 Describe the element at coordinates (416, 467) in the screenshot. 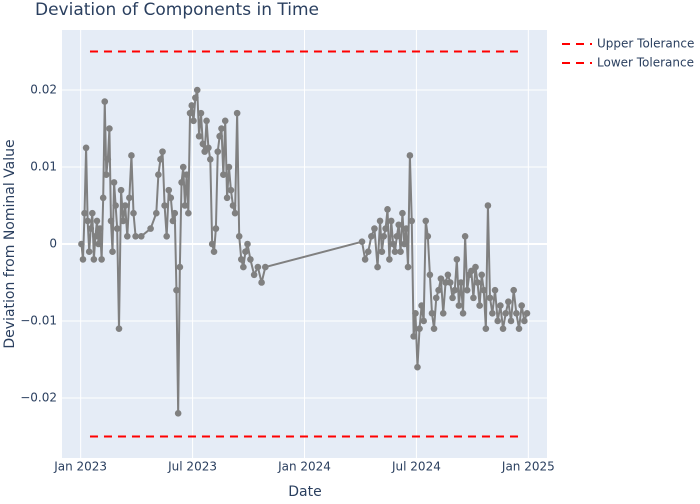

I see `x-tick-label: Jul 2024` at that location.